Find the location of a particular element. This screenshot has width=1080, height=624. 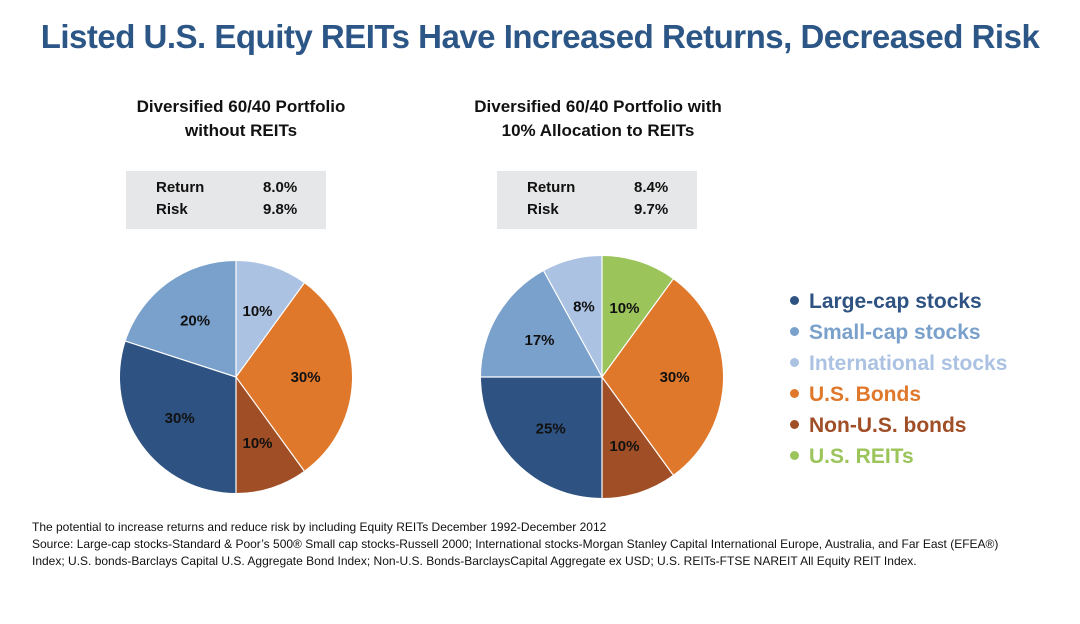

pie-2-slice-u-s-reits is located at coordinates (638, 316).